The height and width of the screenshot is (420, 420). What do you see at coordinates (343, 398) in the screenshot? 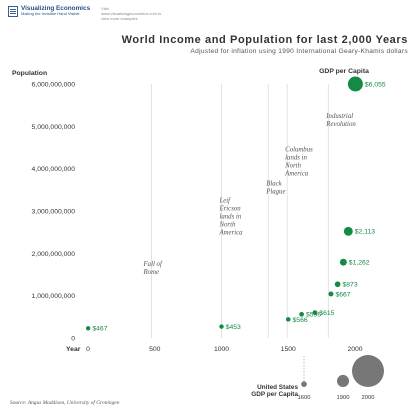
I see `size-key-year: 1900` at bounding box center [343, 398].